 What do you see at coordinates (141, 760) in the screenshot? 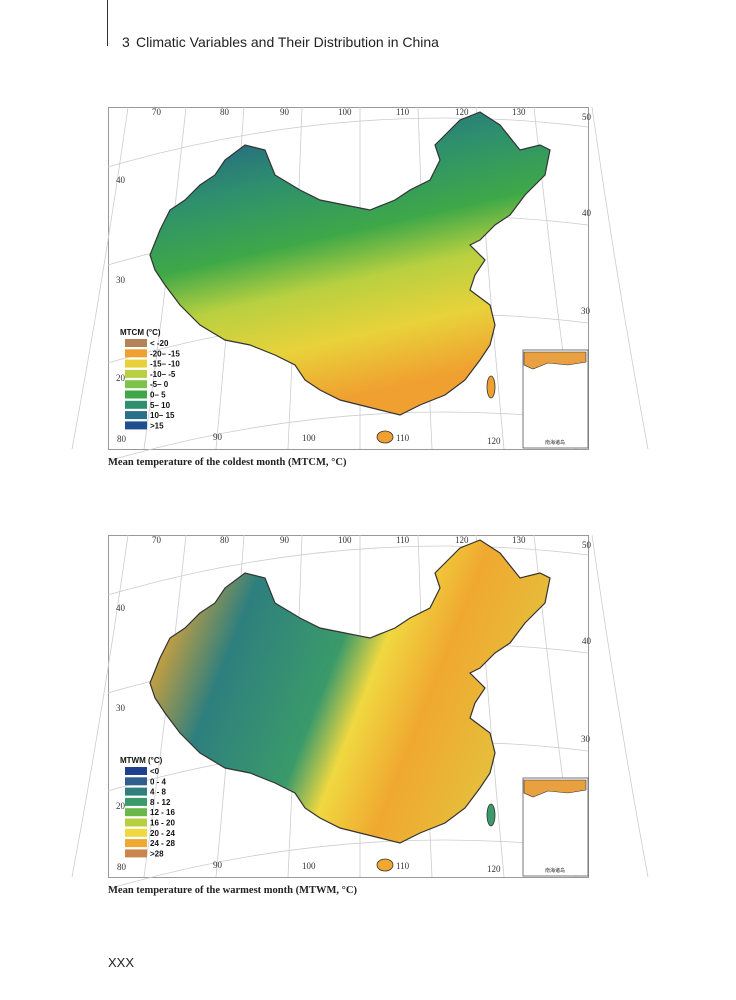
I see `legend-title: MTWM (°C)` at bounding box center [141, 760].